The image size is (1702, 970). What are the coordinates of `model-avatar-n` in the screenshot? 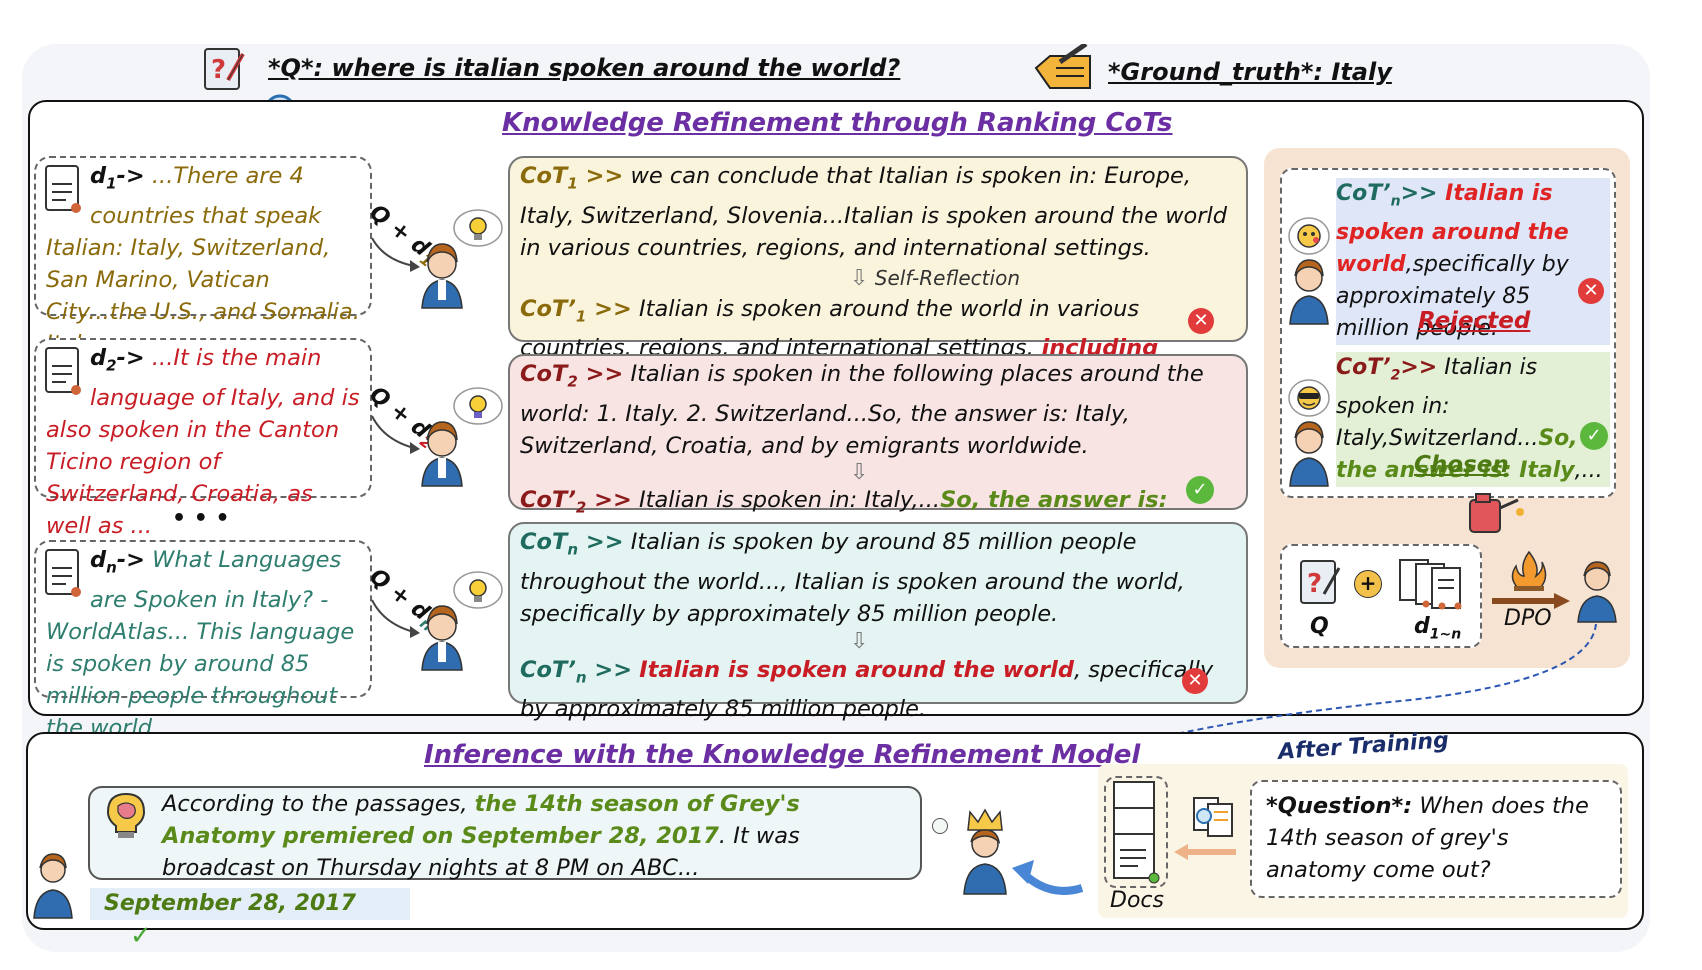 It's located at (460, 623).